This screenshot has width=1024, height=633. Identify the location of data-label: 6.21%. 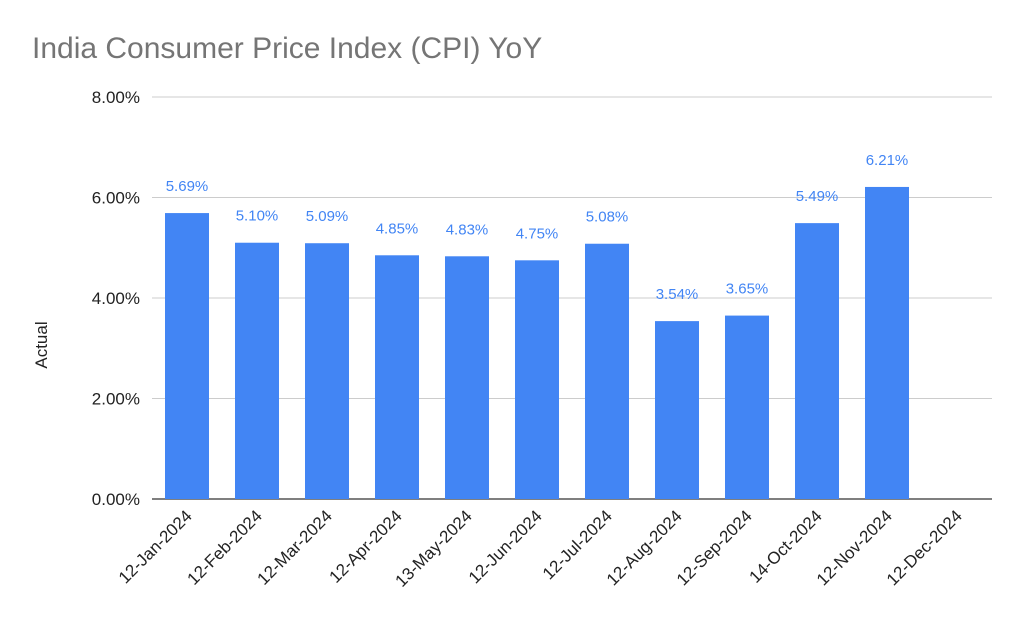
(887, 160).